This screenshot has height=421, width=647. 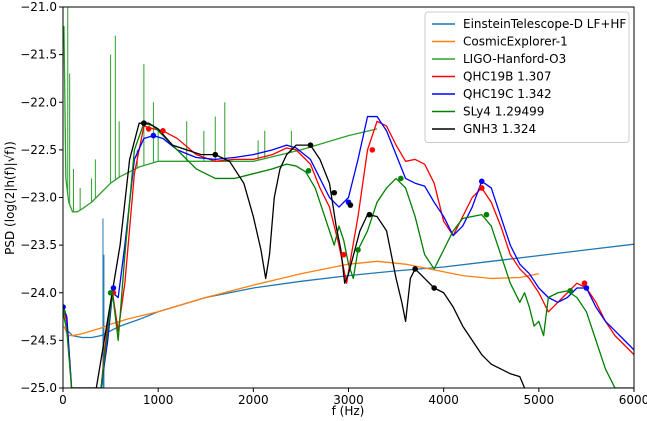 I want to click on legend-label-qhc19b-1-307: QHC19B 1.307, so click(x=507, y=77).